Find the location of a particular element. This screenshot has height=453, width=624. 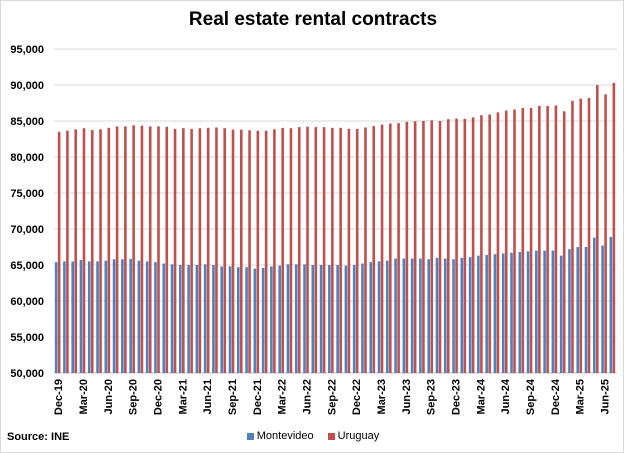

y-tick-label: 70,000 is located at coordinates (27, 230).